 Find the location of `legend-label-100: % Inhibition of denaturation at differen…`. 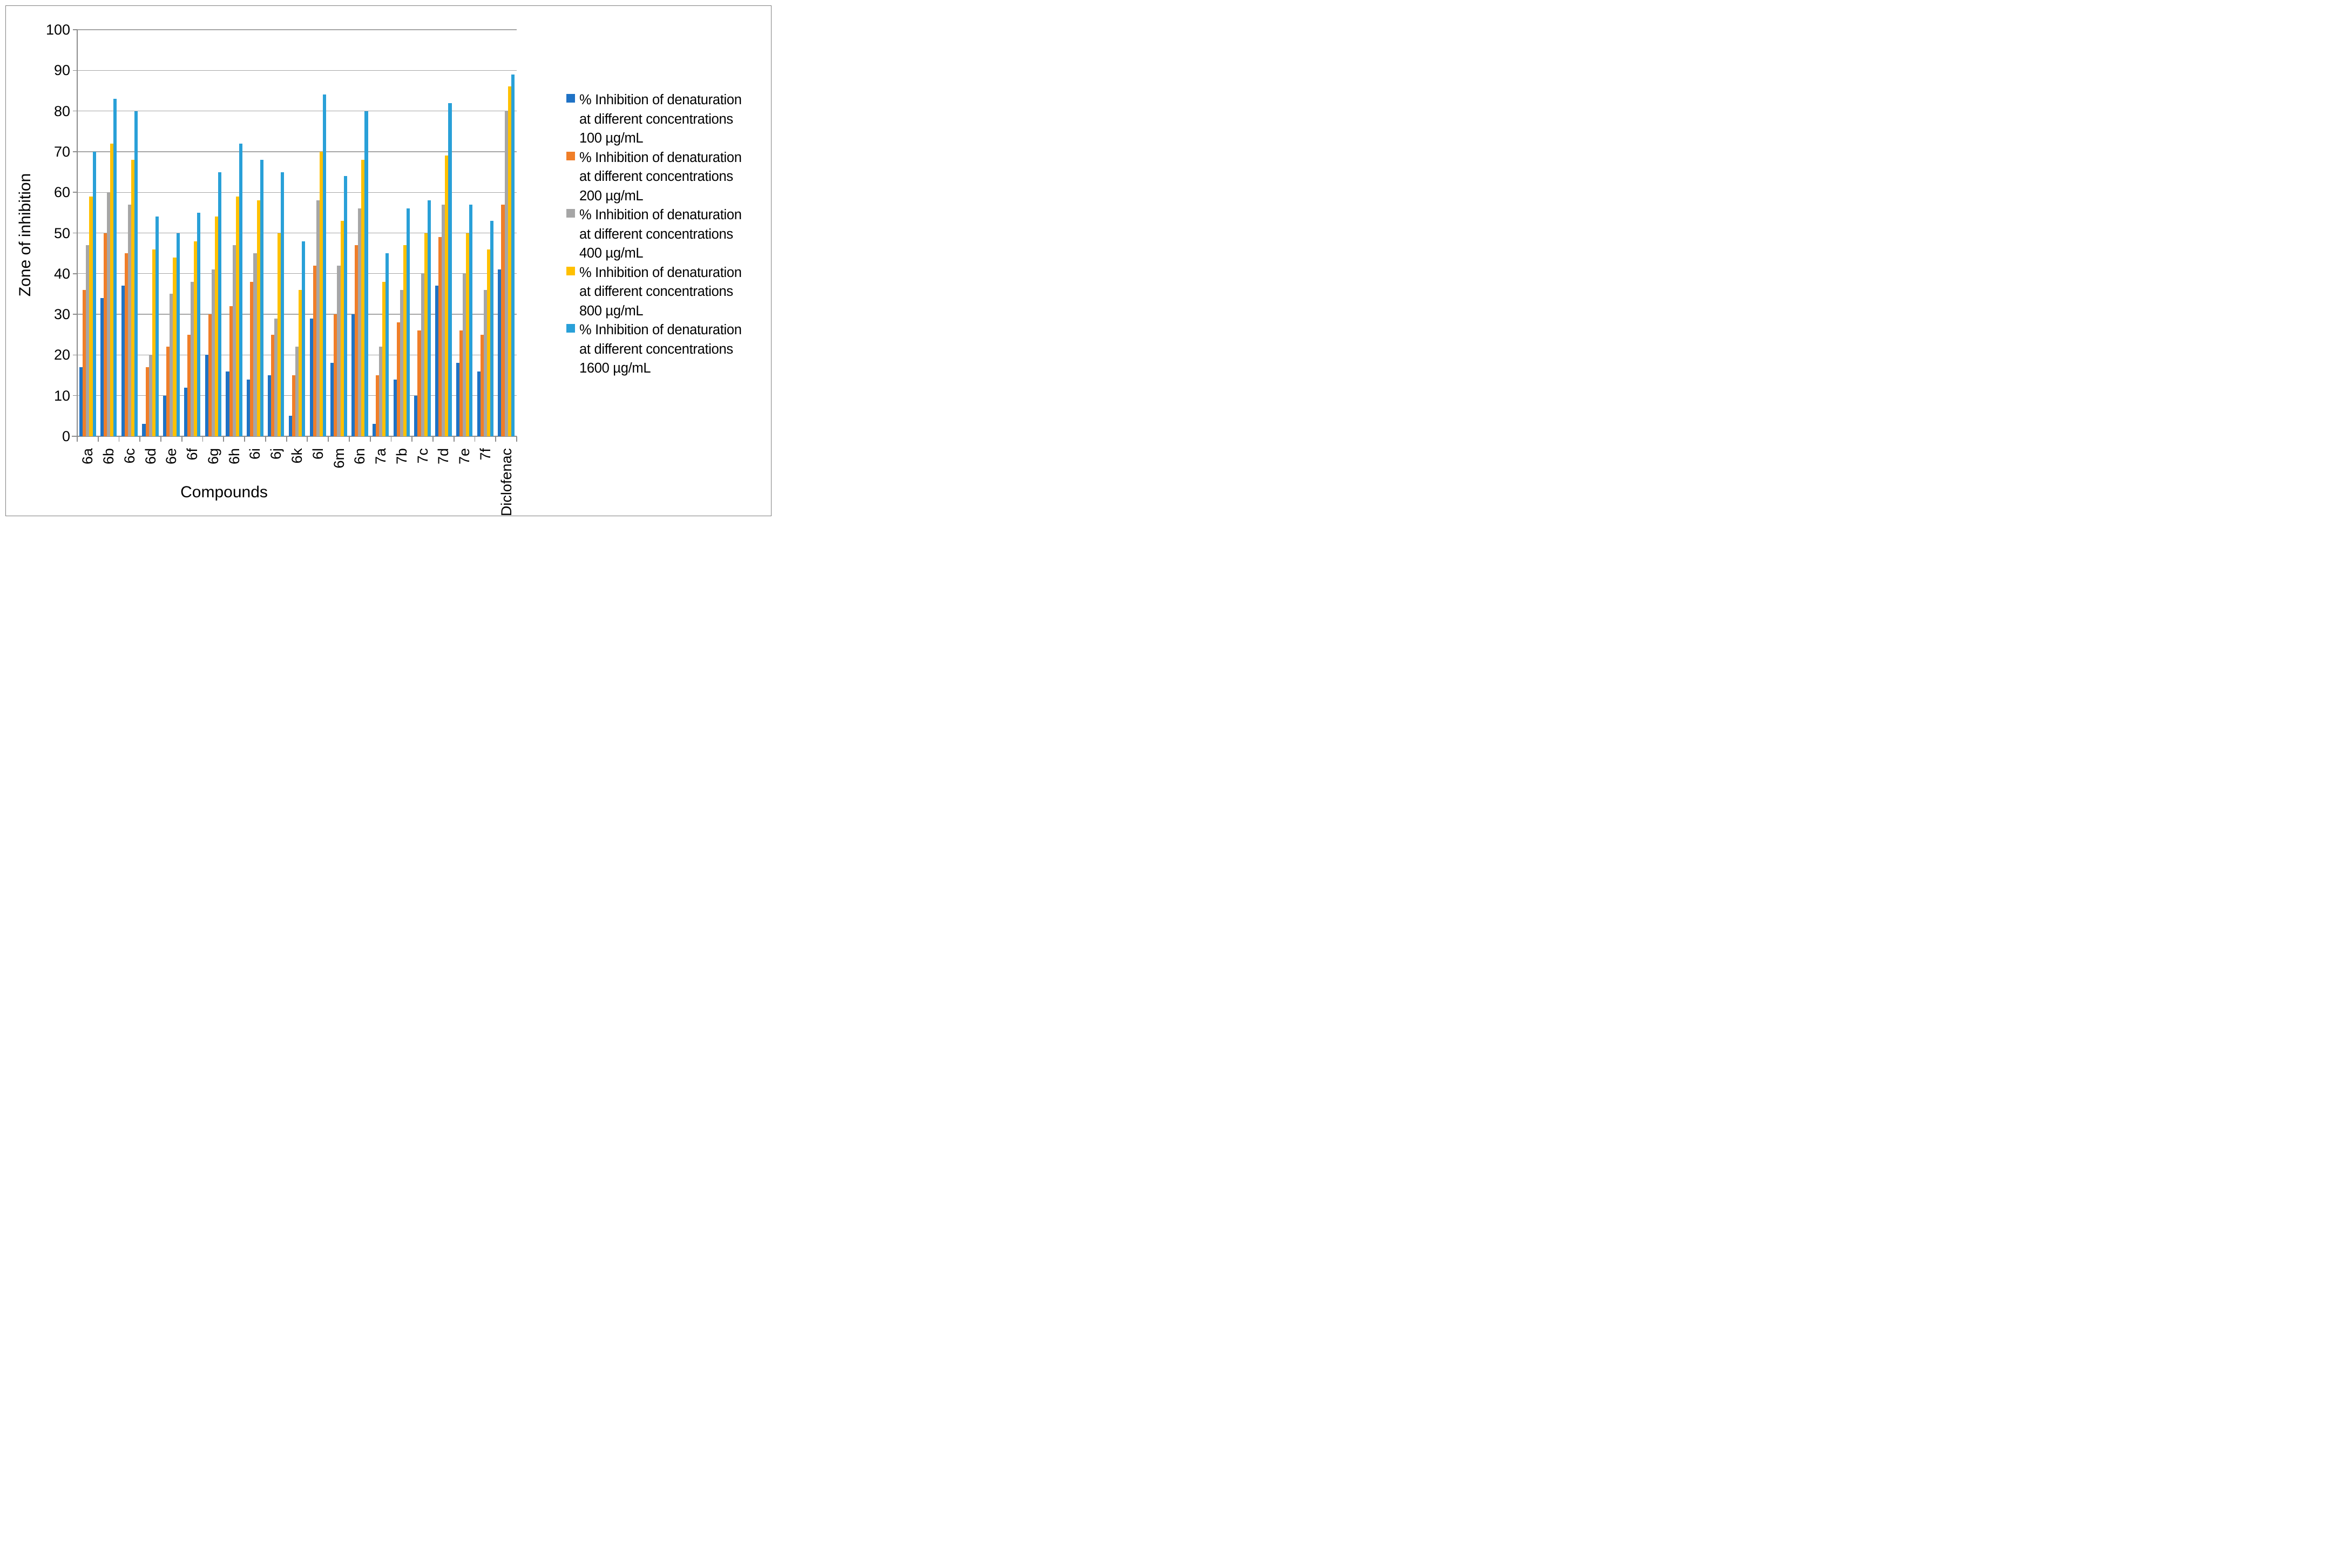

legend-label-100: % Inhibition of denaturation at differen… is located at coordinates (660, 119).